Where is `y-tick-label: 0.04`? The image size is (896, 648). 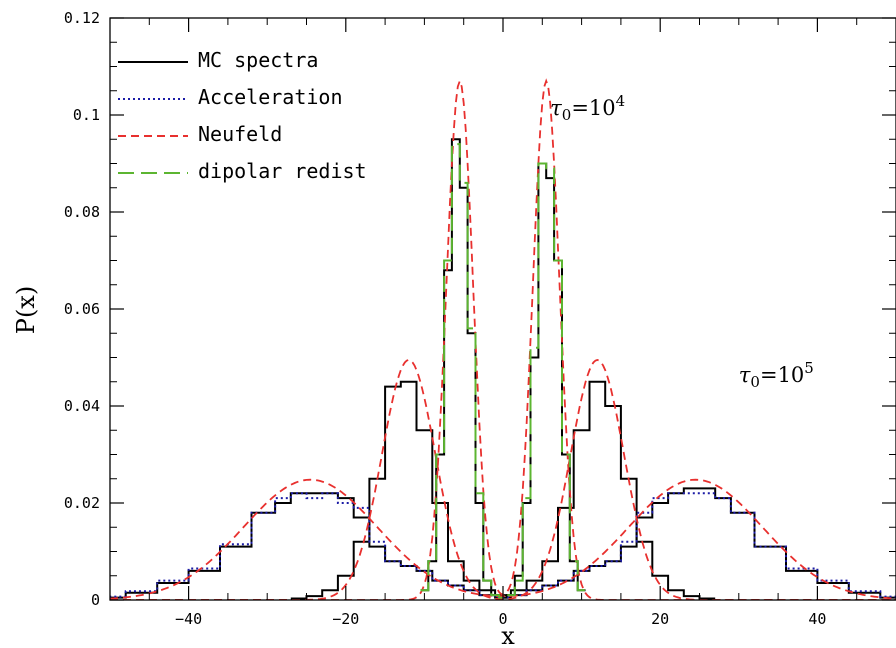 y-tick-label: 0.04 is located at coordinates (82, 406).